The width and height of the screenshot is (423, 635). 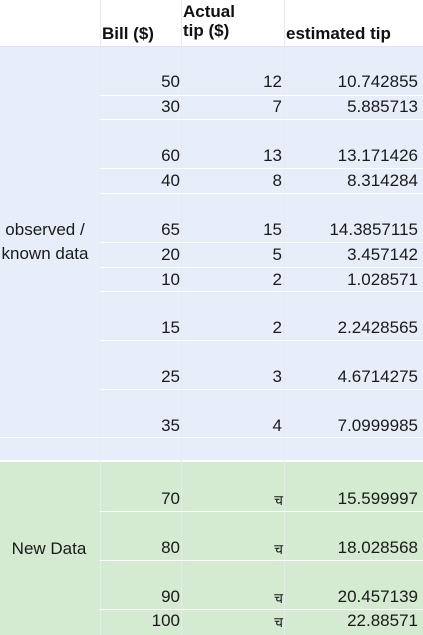 I want to click on header-actual-tip-line2: tip ($), so click(x=206, y=30).